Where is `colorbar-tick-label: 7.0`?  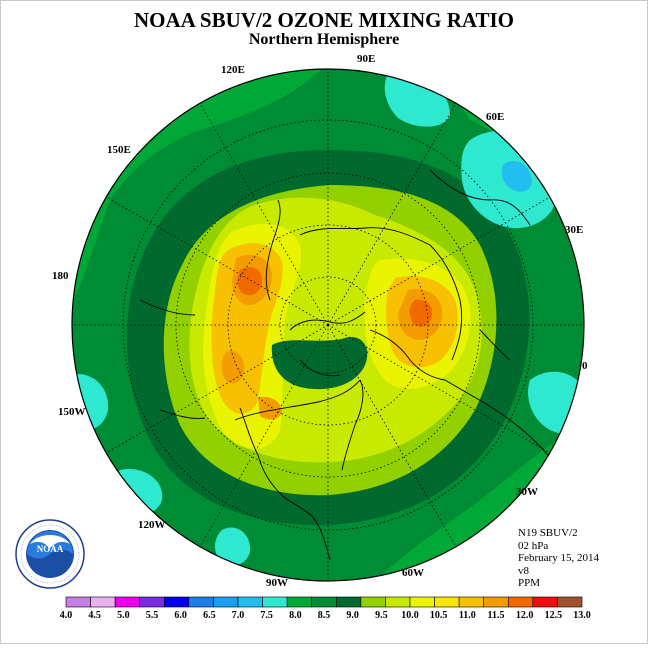 colorbar-tick-label: 7.0 is located at coordinates (238, 615).